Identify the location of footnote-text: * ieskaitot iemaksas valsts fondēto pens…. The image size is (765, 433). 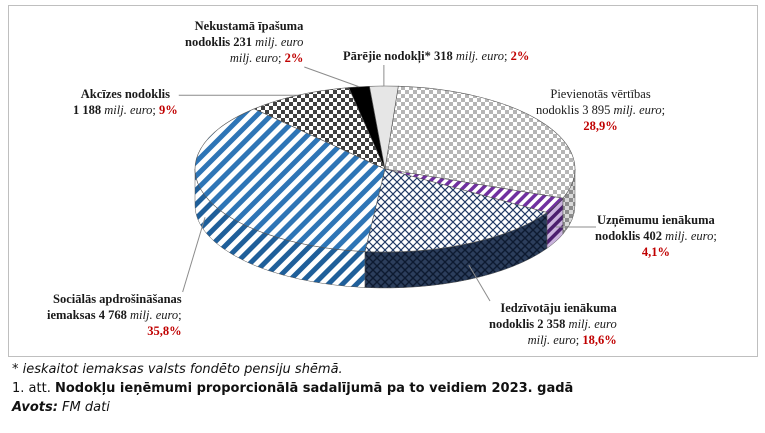
(177, 369).